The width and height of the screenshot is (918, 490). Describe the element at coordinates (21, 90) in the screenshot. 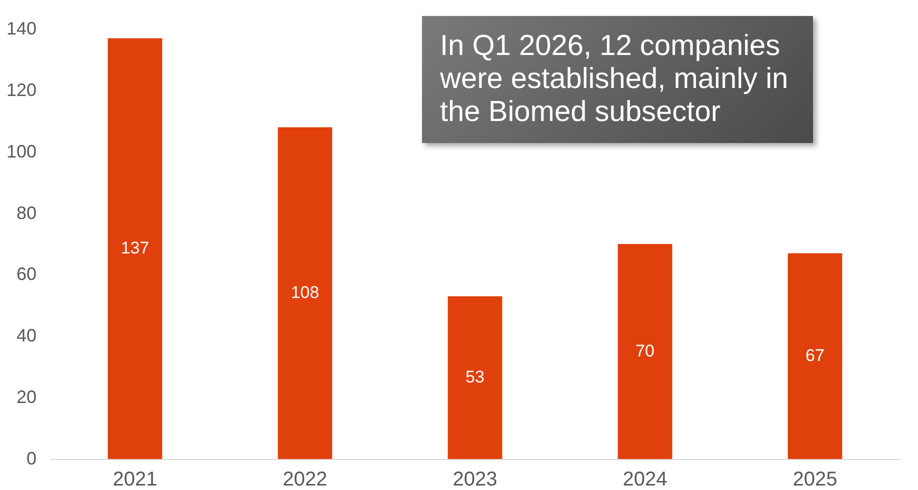

I see `y-tick-label: 120` at that location.